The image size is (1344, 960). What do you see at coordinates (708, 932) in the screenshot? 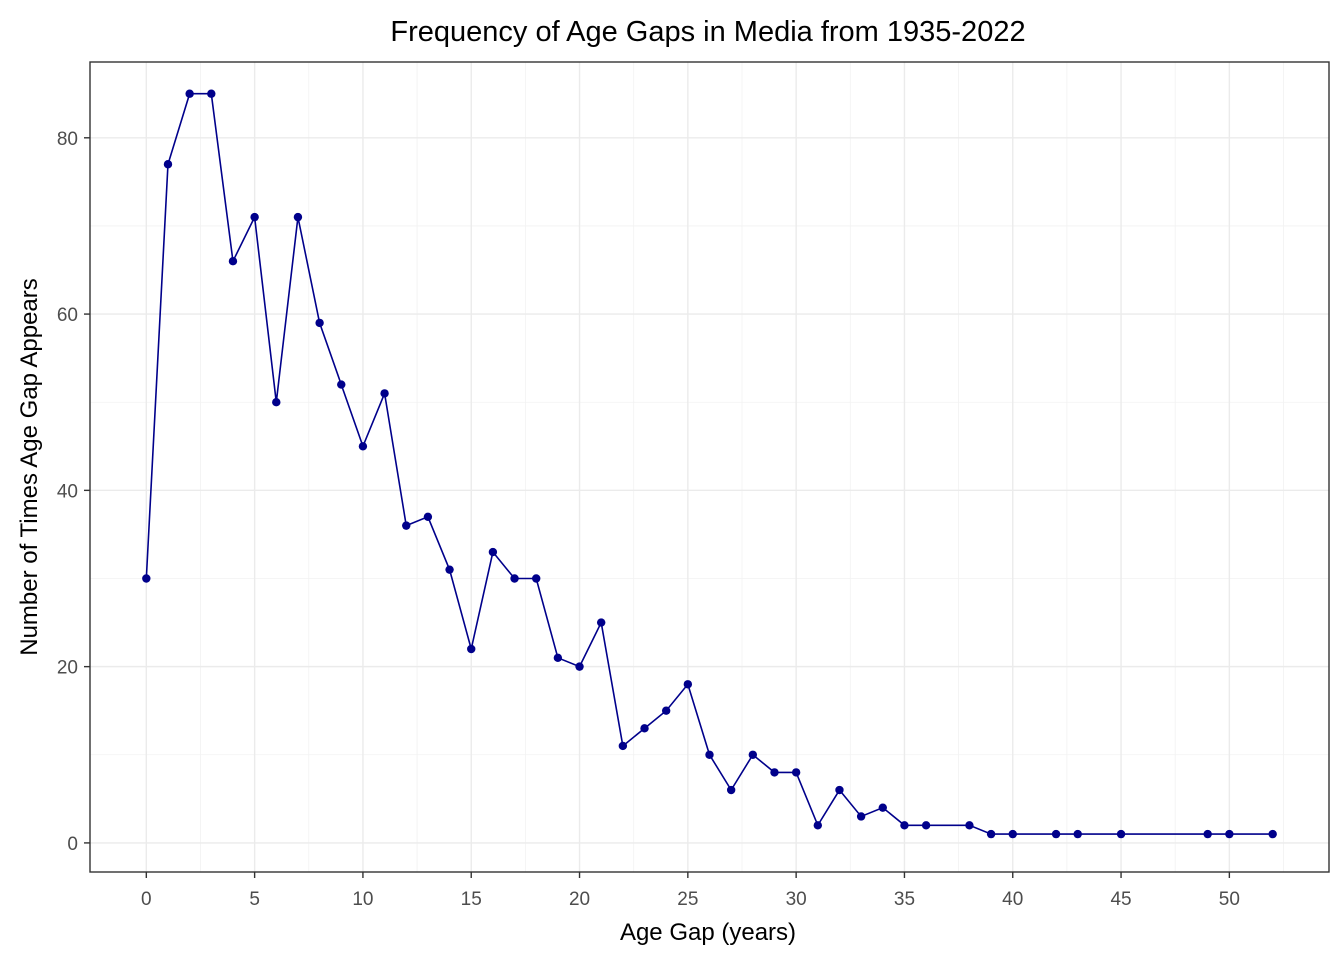
I see `x-axis-title: Age Gap (years)` at bounding box center [708, 932].